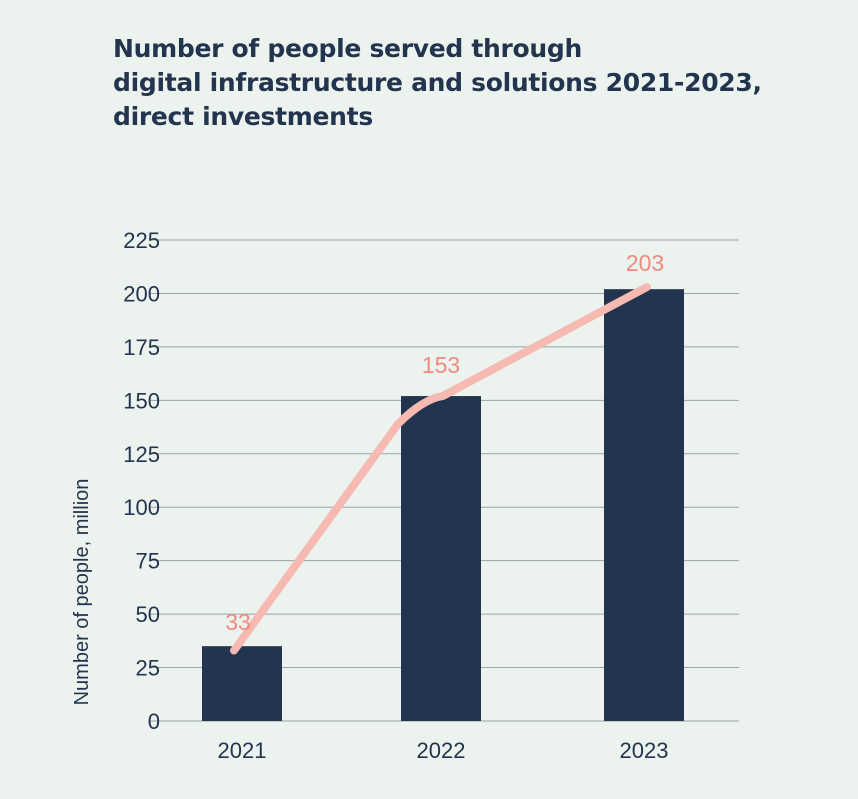  What do you see at coordinates (141, 507) in the screenshot?
I see `y-tick-label-100: 100` at bounding box center [141, 507].